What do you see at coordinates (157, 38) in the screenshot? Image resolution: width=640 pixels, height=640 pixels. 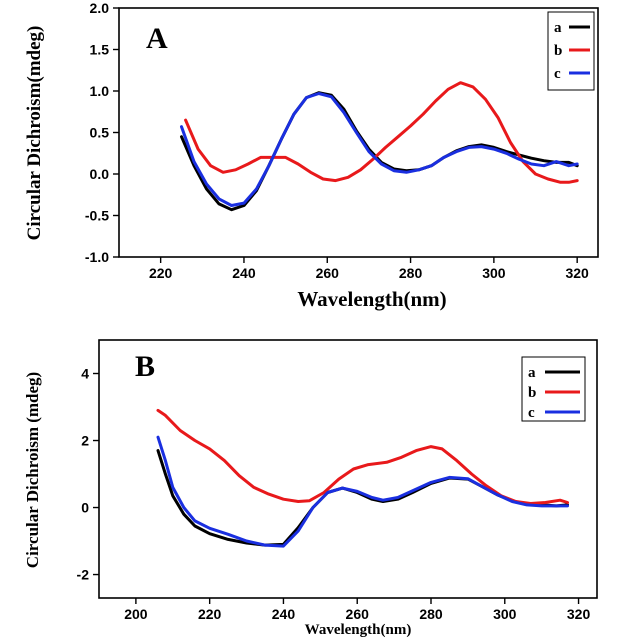 I see `panel-a-label: A` at bounding box center [157, 38].